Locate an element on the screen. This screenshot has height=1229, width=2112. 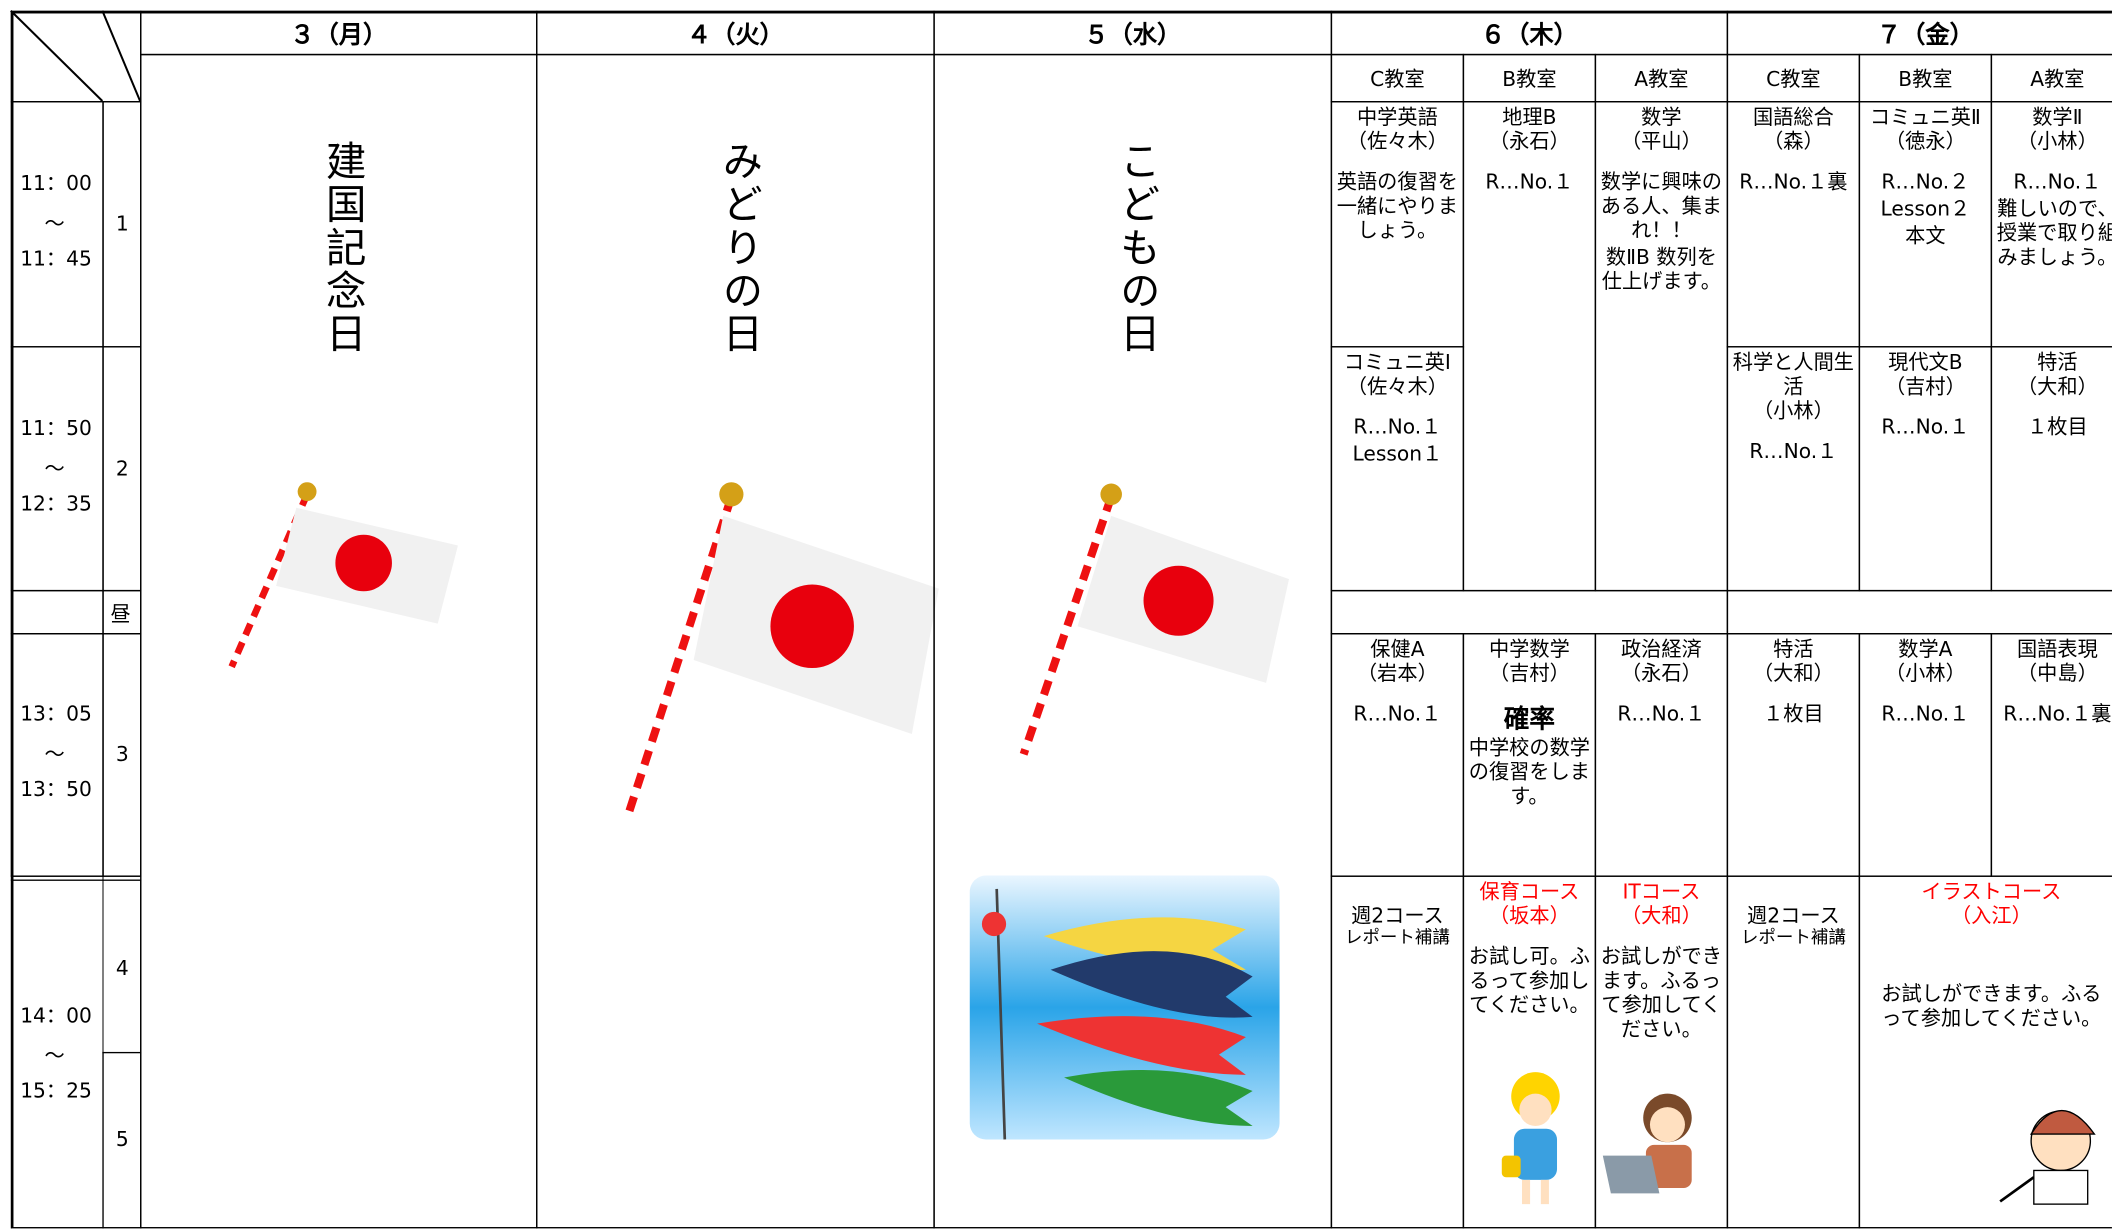
subject: コミュニ英Ⅱ is located at coordinates (1925, 117).